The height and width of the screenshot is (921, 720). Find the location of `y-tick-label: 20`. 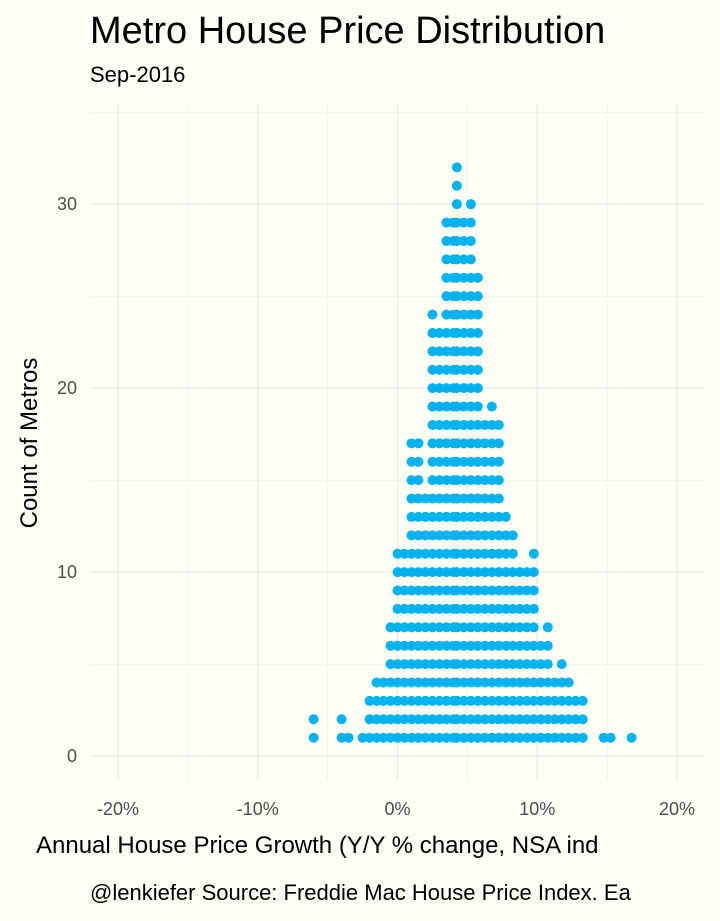

y-tick-label: 20 is located at coordinates (67, 388).